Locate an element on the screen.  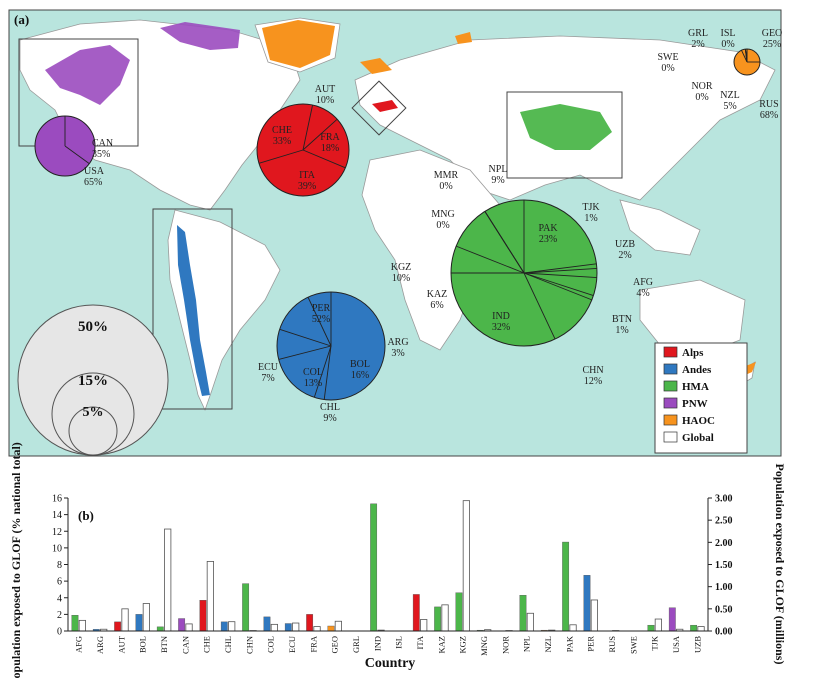
pie-pct-hma-npl: 9% is located at coordinates (497, 180).